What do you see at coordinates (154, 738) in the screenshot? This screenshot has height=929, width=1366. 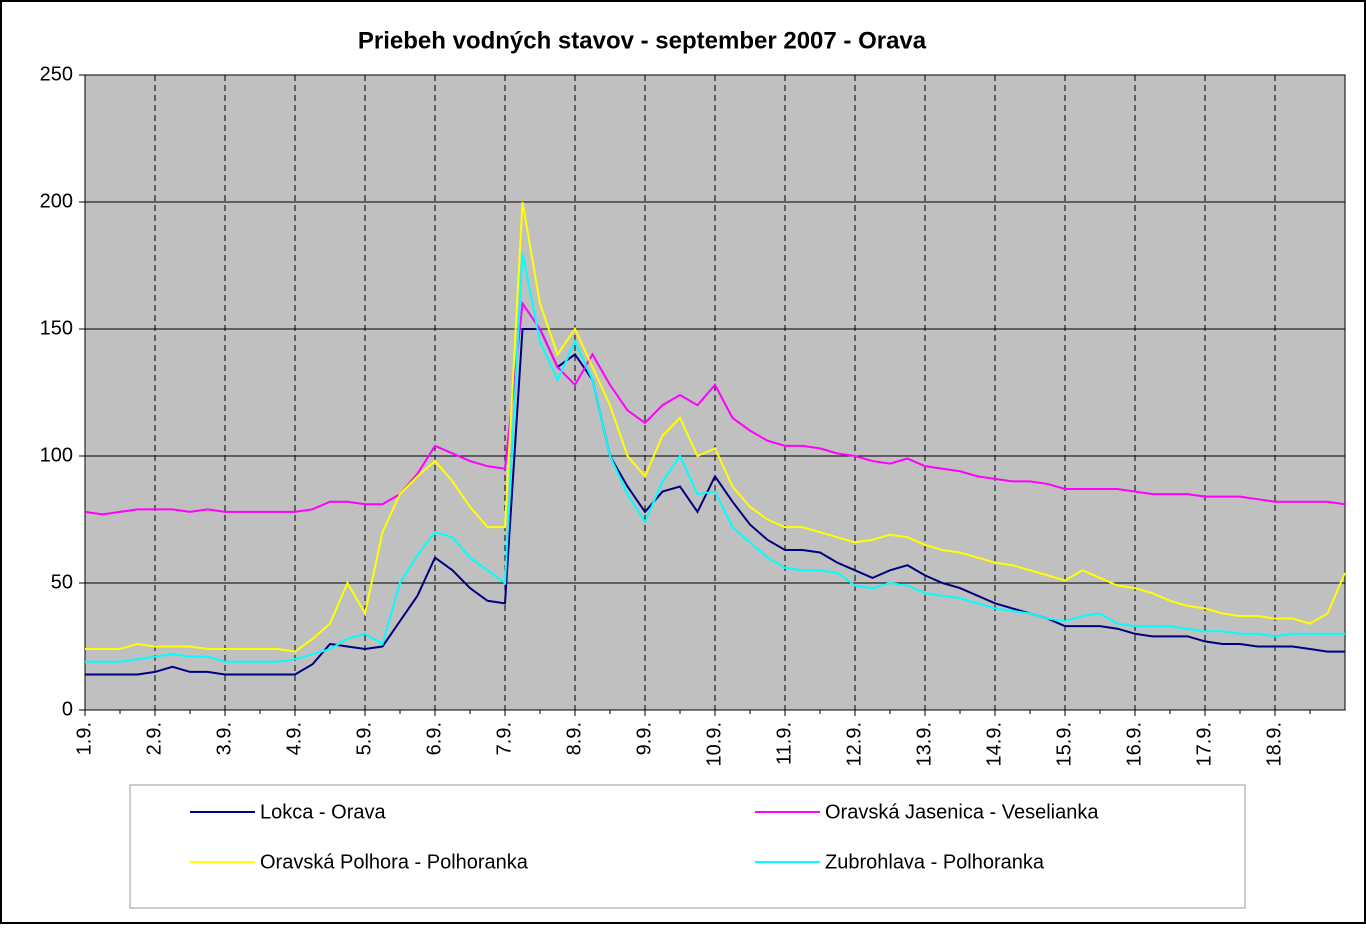 I see `x-tick-label: 2.9.` at bounding box center [154, 738].